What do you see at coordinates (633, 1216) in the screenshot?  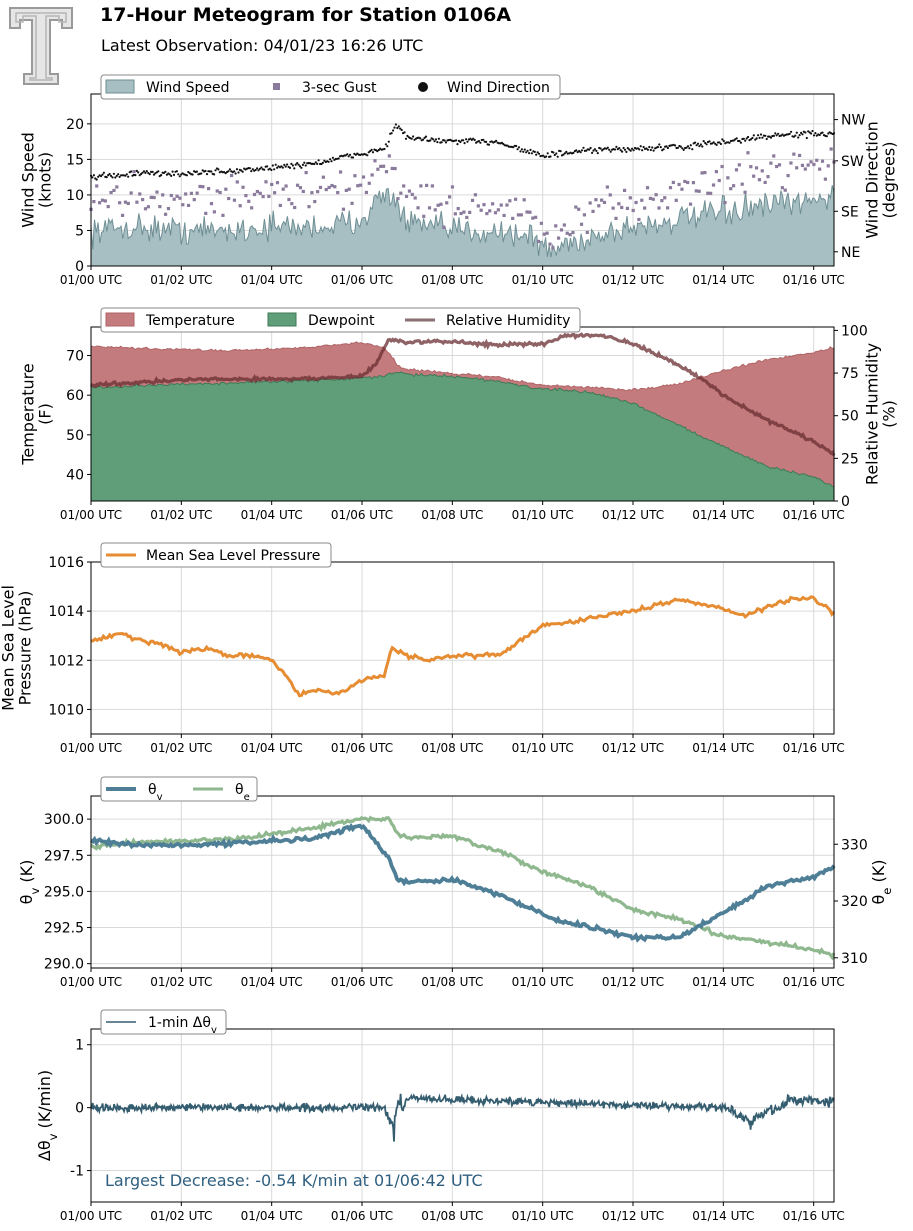 I see `x-tick-label: 01/12 UTC` at bounding box center [633, 1216].